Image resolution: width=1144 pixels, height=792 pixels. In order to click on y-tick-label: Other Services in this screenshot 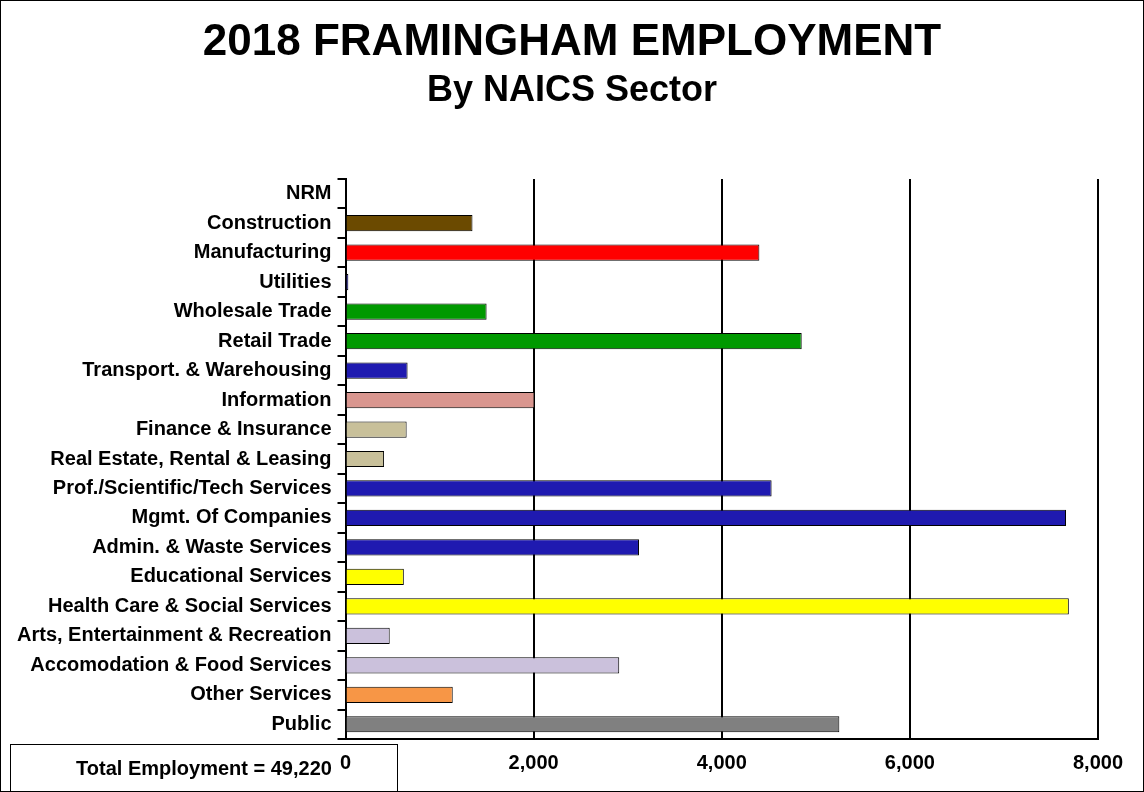, I will do `click(261, 693)`.